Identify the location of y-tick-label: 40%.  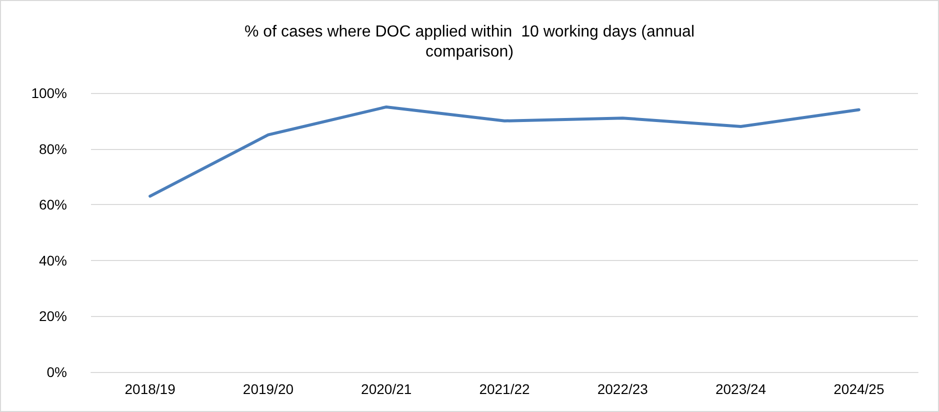
(52, 260).